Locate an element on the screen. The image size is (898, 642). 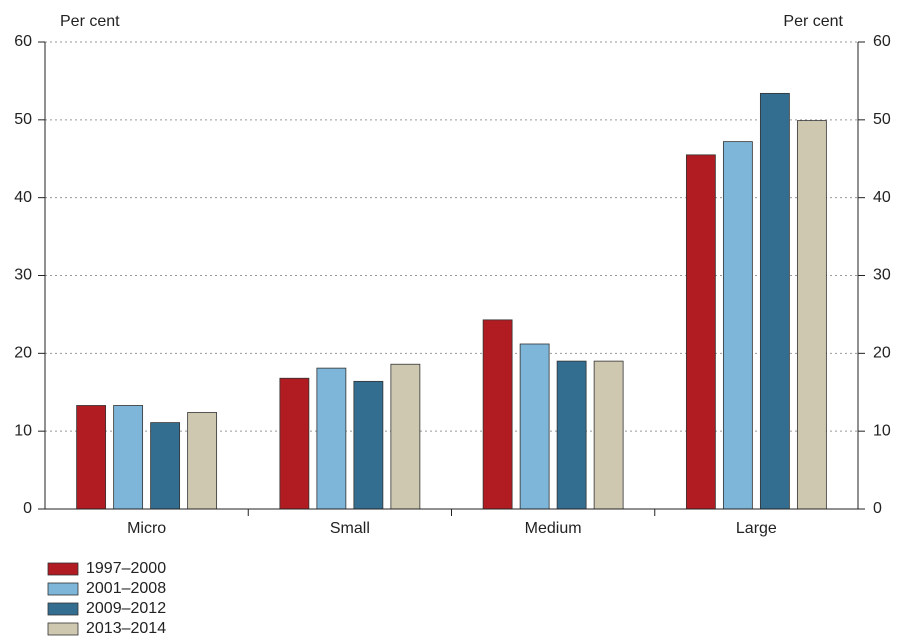
y2-tick-label: 60 is located at coordinates (882, 41).